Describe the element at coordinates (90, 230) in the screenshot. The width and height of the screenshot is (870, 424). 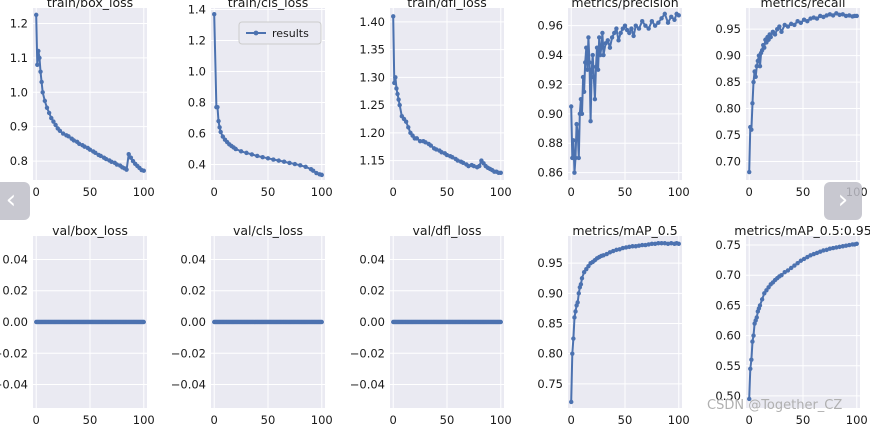
I see `chart-title: val/box_loss` at that location.